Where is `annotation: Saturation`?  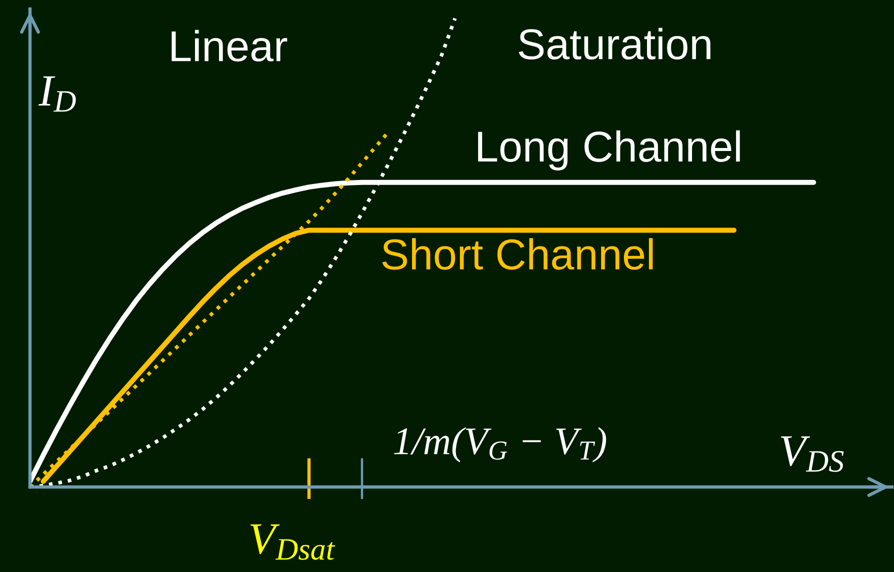 annotation: Saturation is located at coordinates (614, 44).